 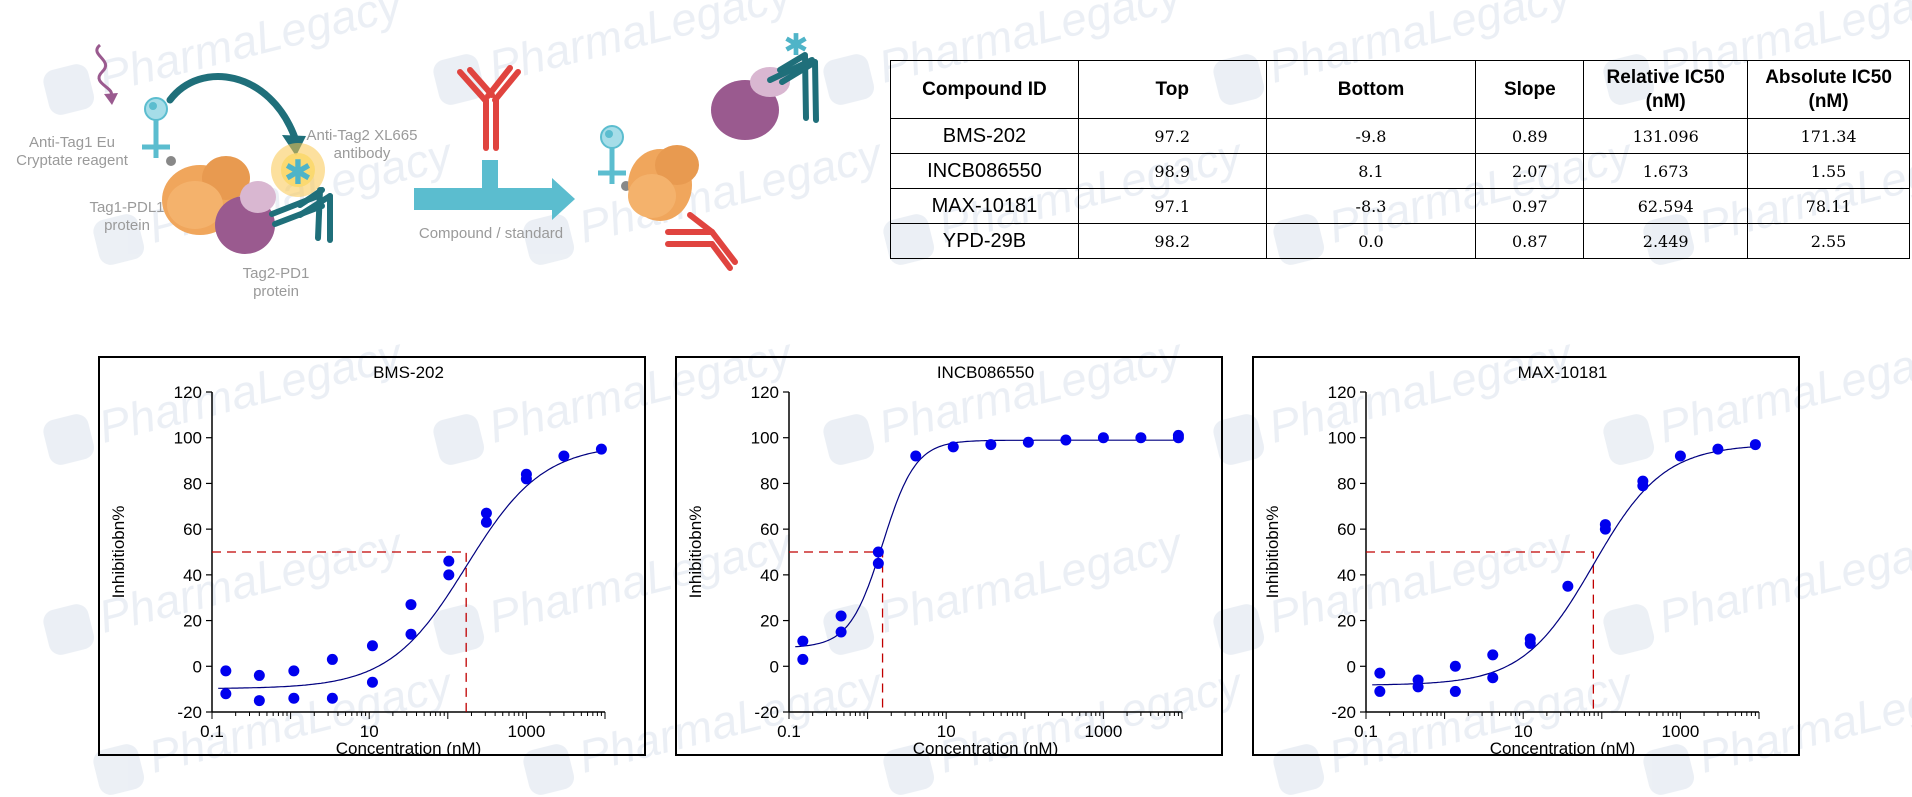 What do you see at coordinates (1530, 241) in the screenshot?
I see `cell-slope: 0.87` at bounding box center [1530, 241].